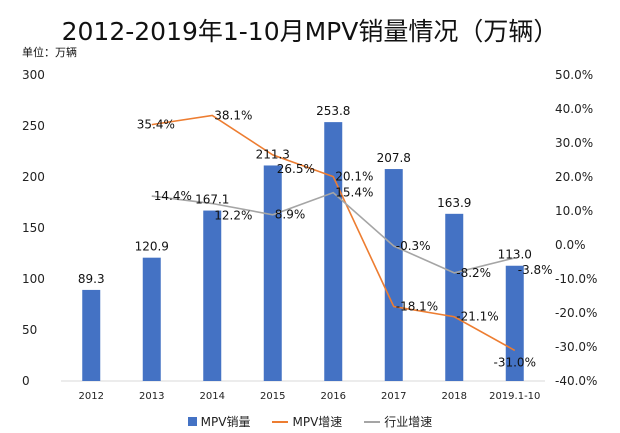 This screenshot has width=620, height=433. Describe the element at coordinates (33, 126) in the screenshot. I see `left-tick-label: 250` at that location.